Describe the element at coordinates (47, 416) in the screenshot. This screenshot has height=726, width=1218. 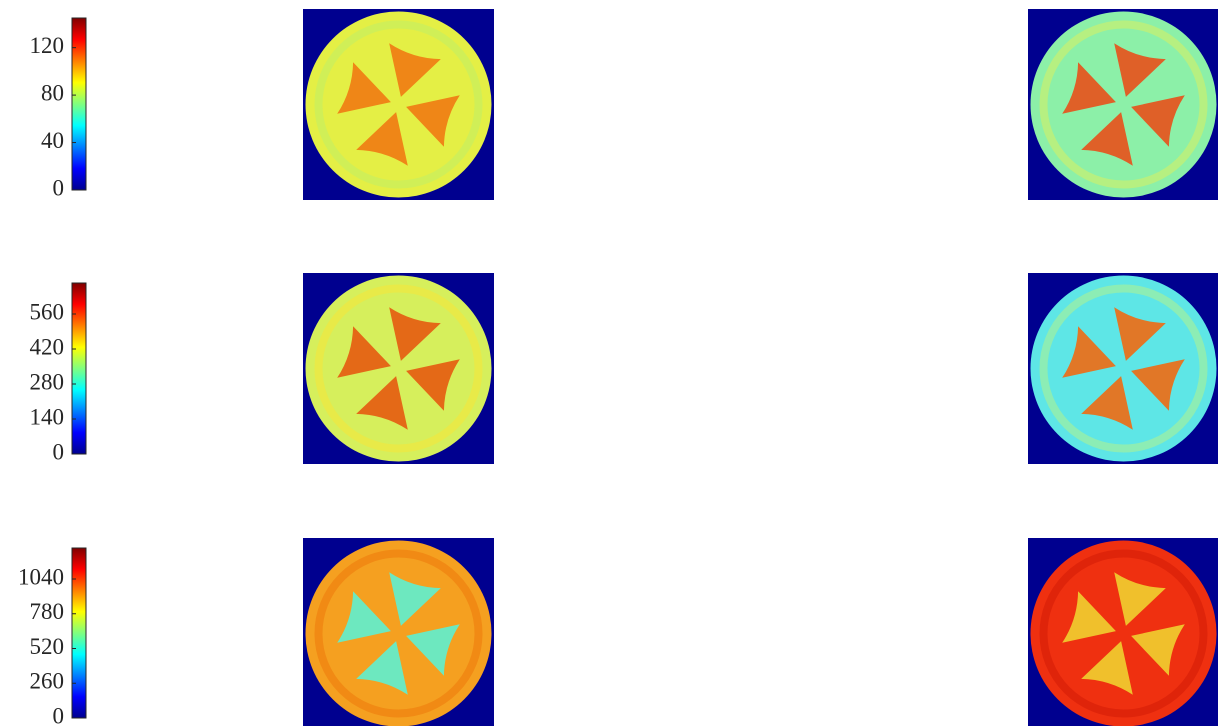
I see `tick-label: 140` at that location.